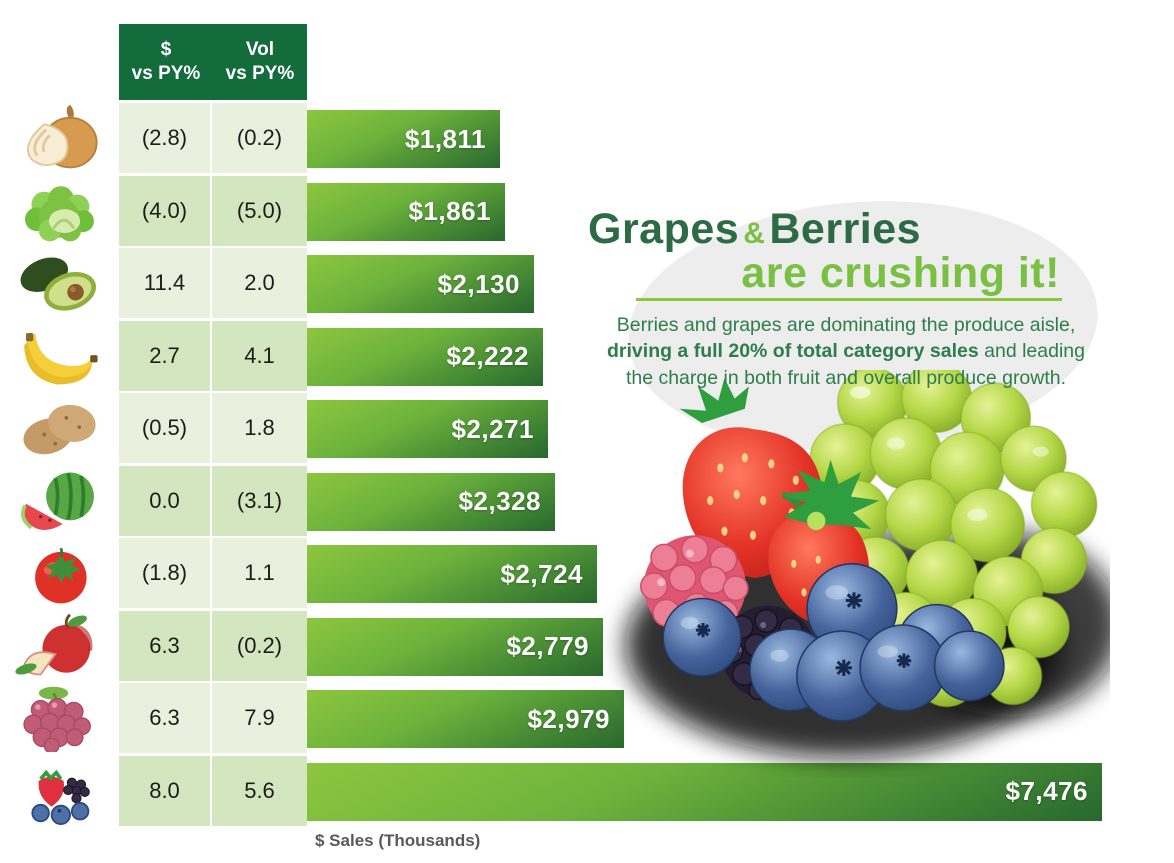 This screenshot has width=1174, height=863. I want to click on sales-value-label: $1,861, so click(449, 211).